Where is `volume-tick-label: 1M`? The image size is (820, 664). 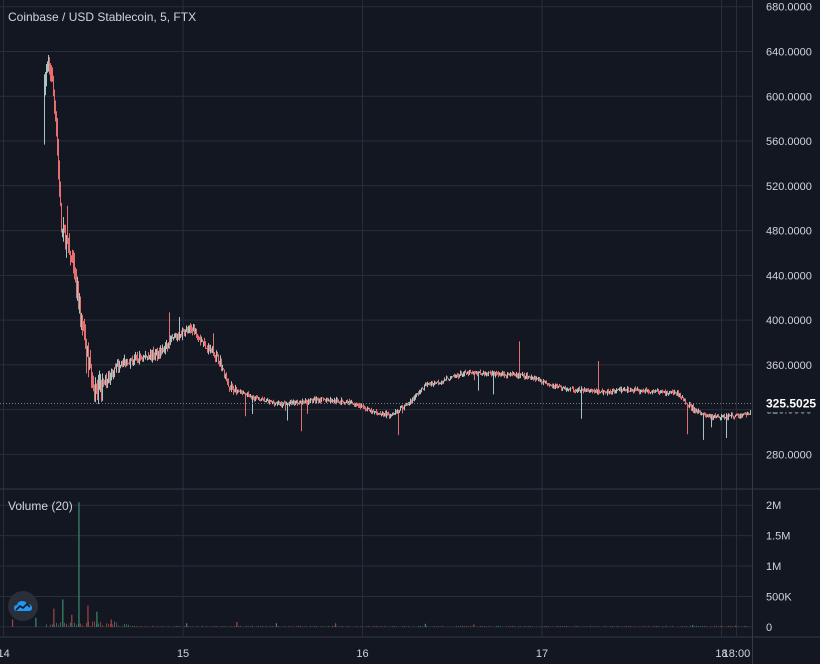 volume-tick-label: 1M is located at coordinates (773, 567).